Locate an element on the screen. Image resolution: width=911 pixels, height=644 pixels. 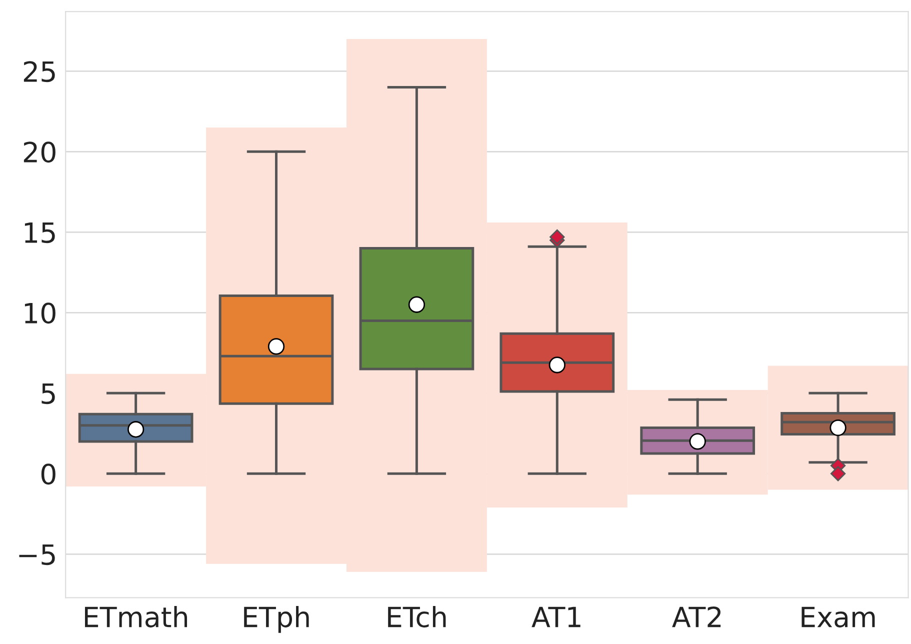
y-tick-label: 10 is located at coordinates (40, 313).